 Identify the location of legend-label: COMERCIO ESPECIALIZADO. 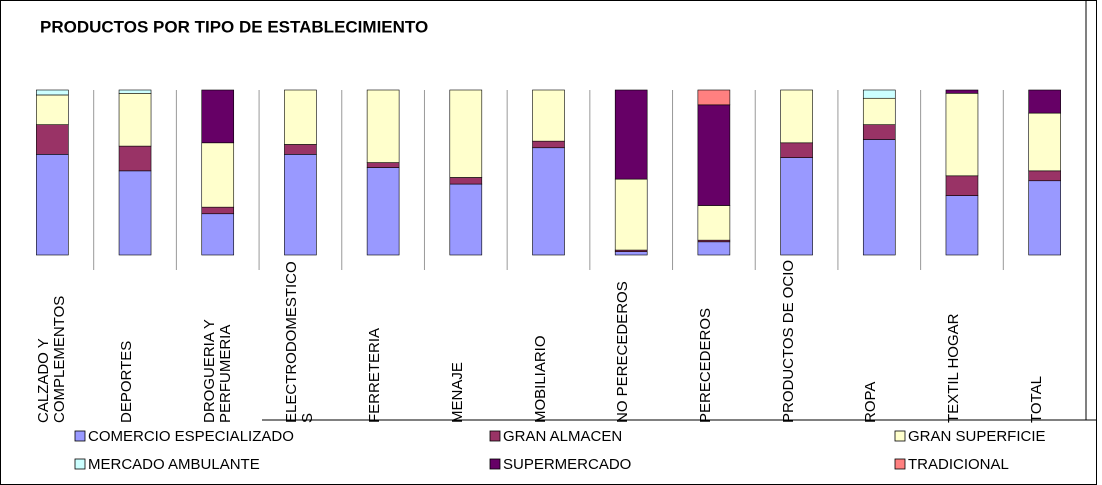
(191, 436).